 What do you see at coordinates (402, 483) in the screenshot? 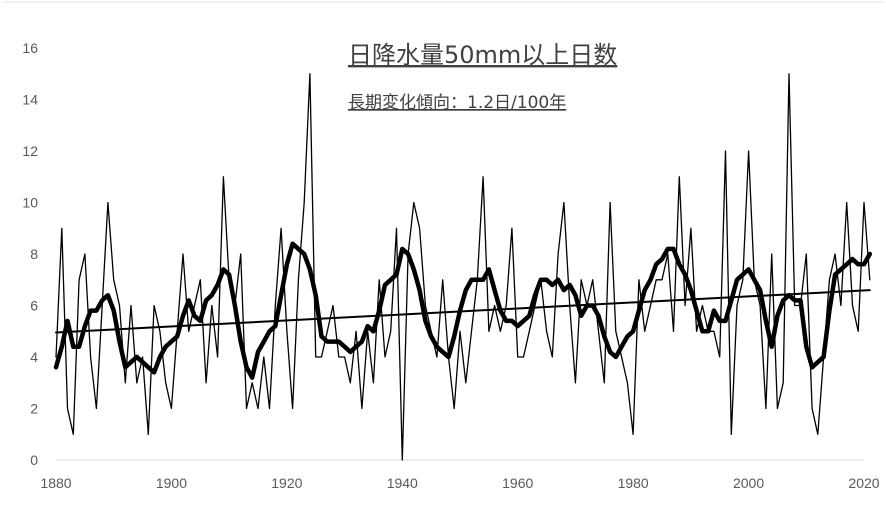
I see `x-tick-label: 1940` at bounding box center [402, 483].